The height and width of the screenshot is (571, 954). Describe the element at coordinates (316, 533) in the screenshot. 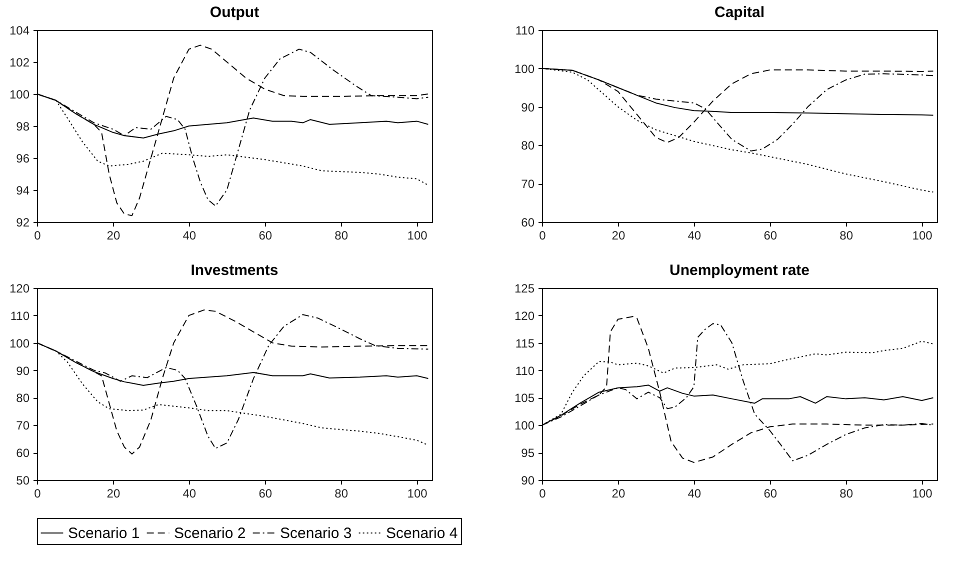

I see `legend-label: Scenario 3` at that location.